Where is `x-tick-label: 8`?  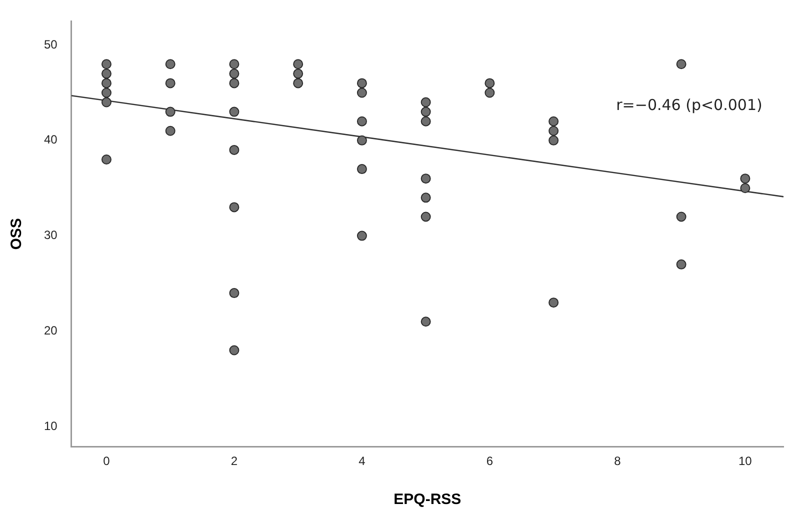
x-tick-label: 8 is located at coordinates (618, 461).